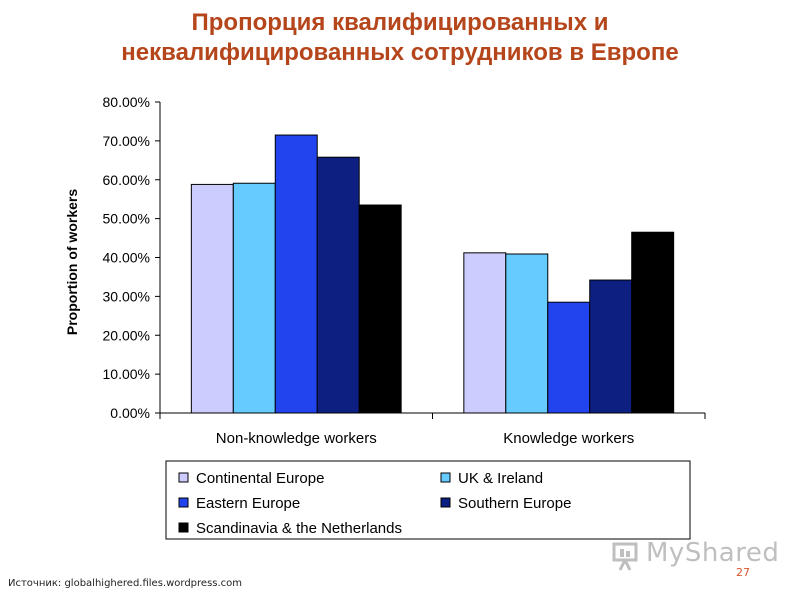  Describe the element at coordinates (743, 572) in the screenshot. I see `page-number: 27` at that location.